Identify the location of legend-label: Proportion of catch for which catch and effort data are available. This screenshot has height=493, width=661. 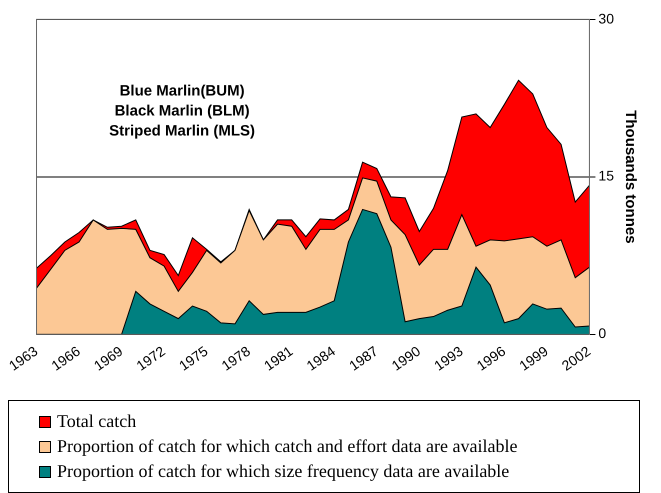
(287, 446).